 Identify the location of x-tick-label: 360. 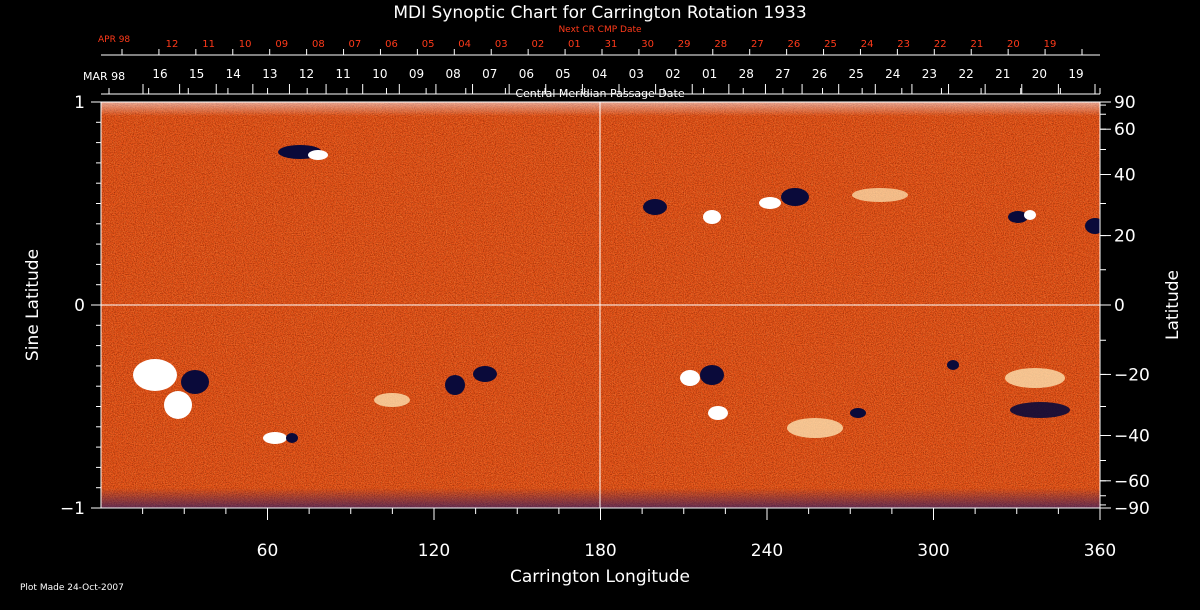
(1100, 551).